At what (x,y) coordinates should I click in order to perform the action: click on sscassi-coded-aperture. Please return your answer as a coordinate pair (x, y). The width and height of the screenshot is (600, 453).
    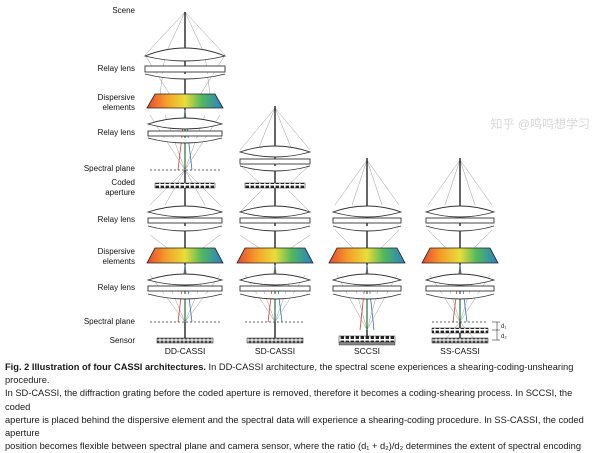
    Looking at the image, I should click on (460, 330).